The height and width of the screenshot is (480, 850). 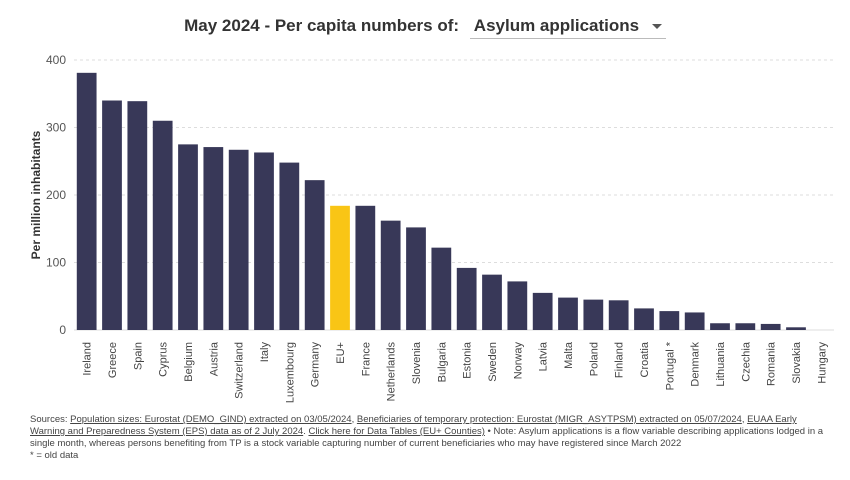 I want to click on x-tick-label: Cyprus, so click(x=164, y=359).